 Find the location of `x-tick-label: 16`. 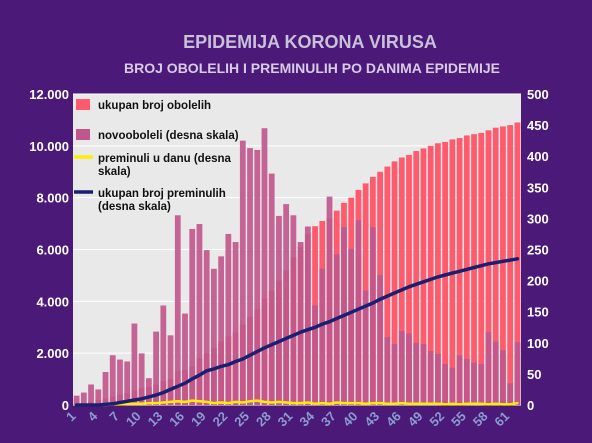

x-tick-label: 16 is located at coordinates (176, 419).